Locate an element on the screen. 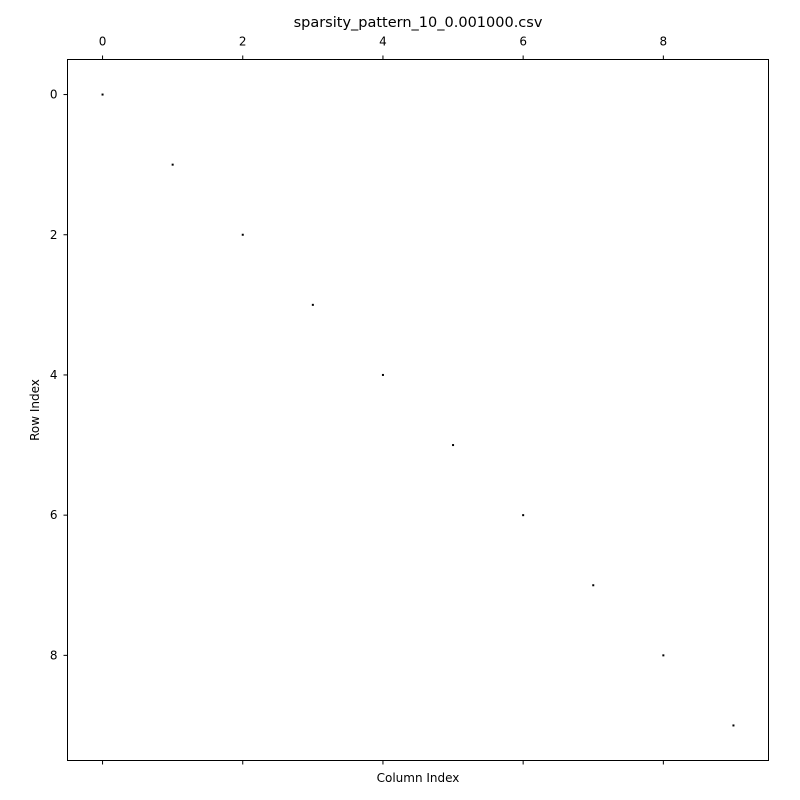 The height and width of the screenshot is (800, 800). chart-title: sparsity_pattern_10_0.001000.csv is located at coordinates (418, 23).